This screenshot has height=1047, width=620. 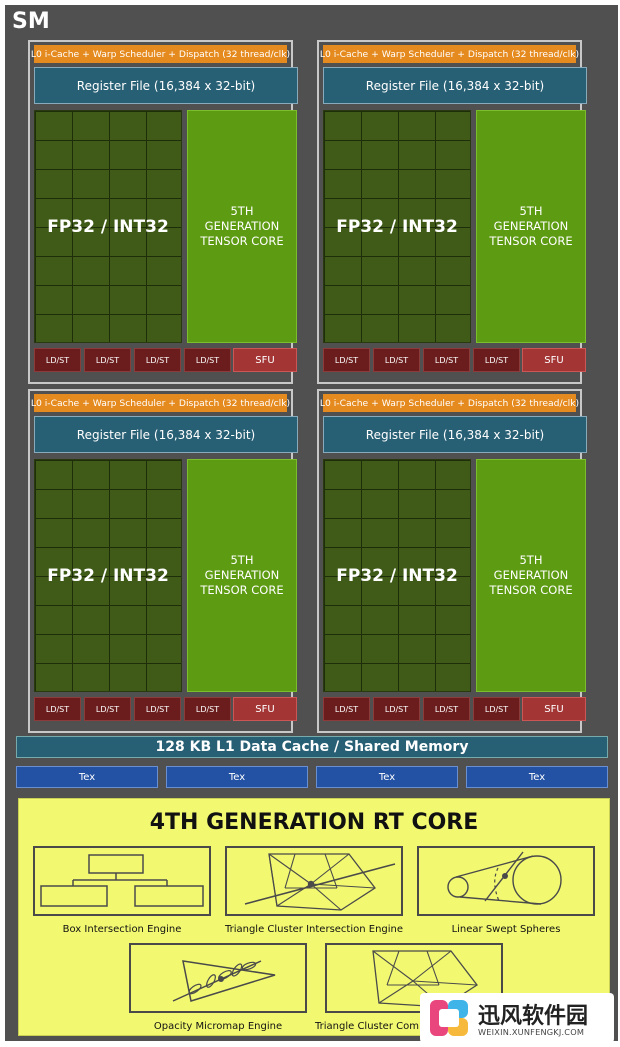 What do you see at coordinates (533, 1016) in the screenshot?
I see `watermark-name: 迅风软件园` at bounding box center [533, 1016].